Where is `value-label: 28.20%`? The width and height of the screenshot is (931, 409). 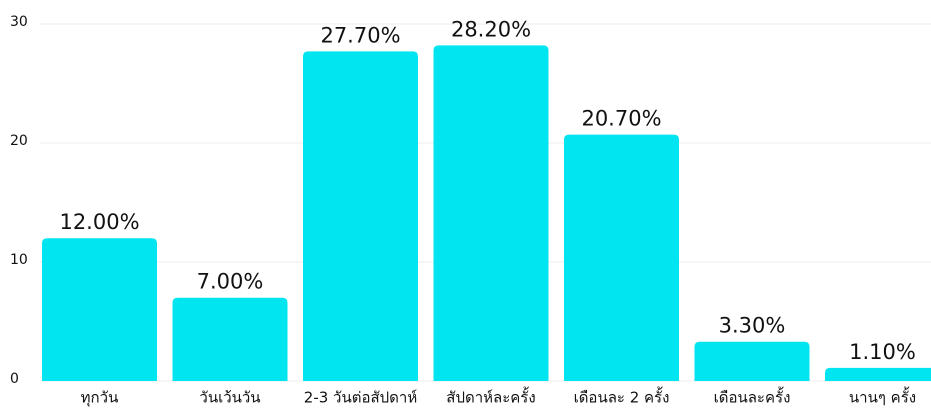 value-label: 28.20% is located at coordinates (491, 29).